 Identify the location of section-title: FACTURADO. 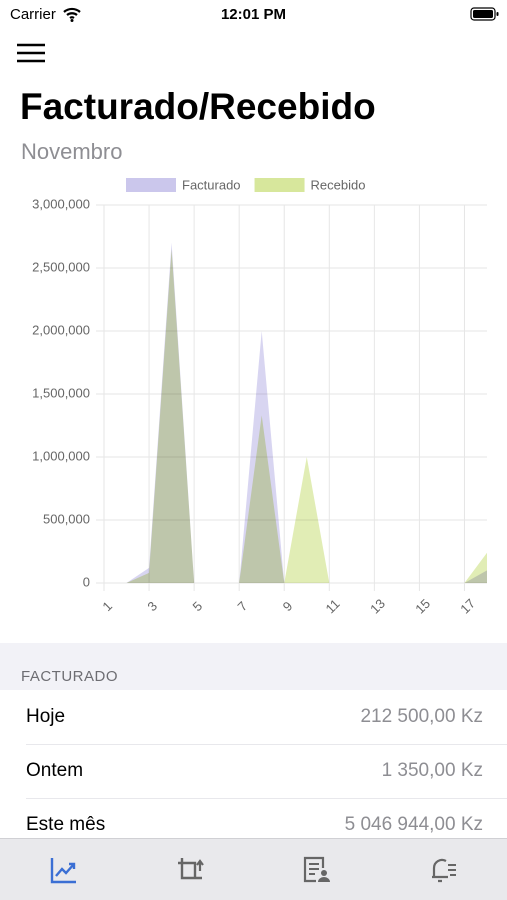
(70, 676).